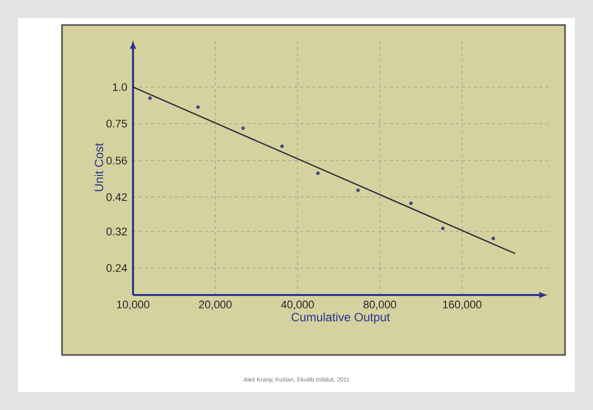 This screenshot has width=593, height=410. Describe the element at coordinates (116, 160) in the screenshot. I see `y-tick-label: 0.56` at that location.